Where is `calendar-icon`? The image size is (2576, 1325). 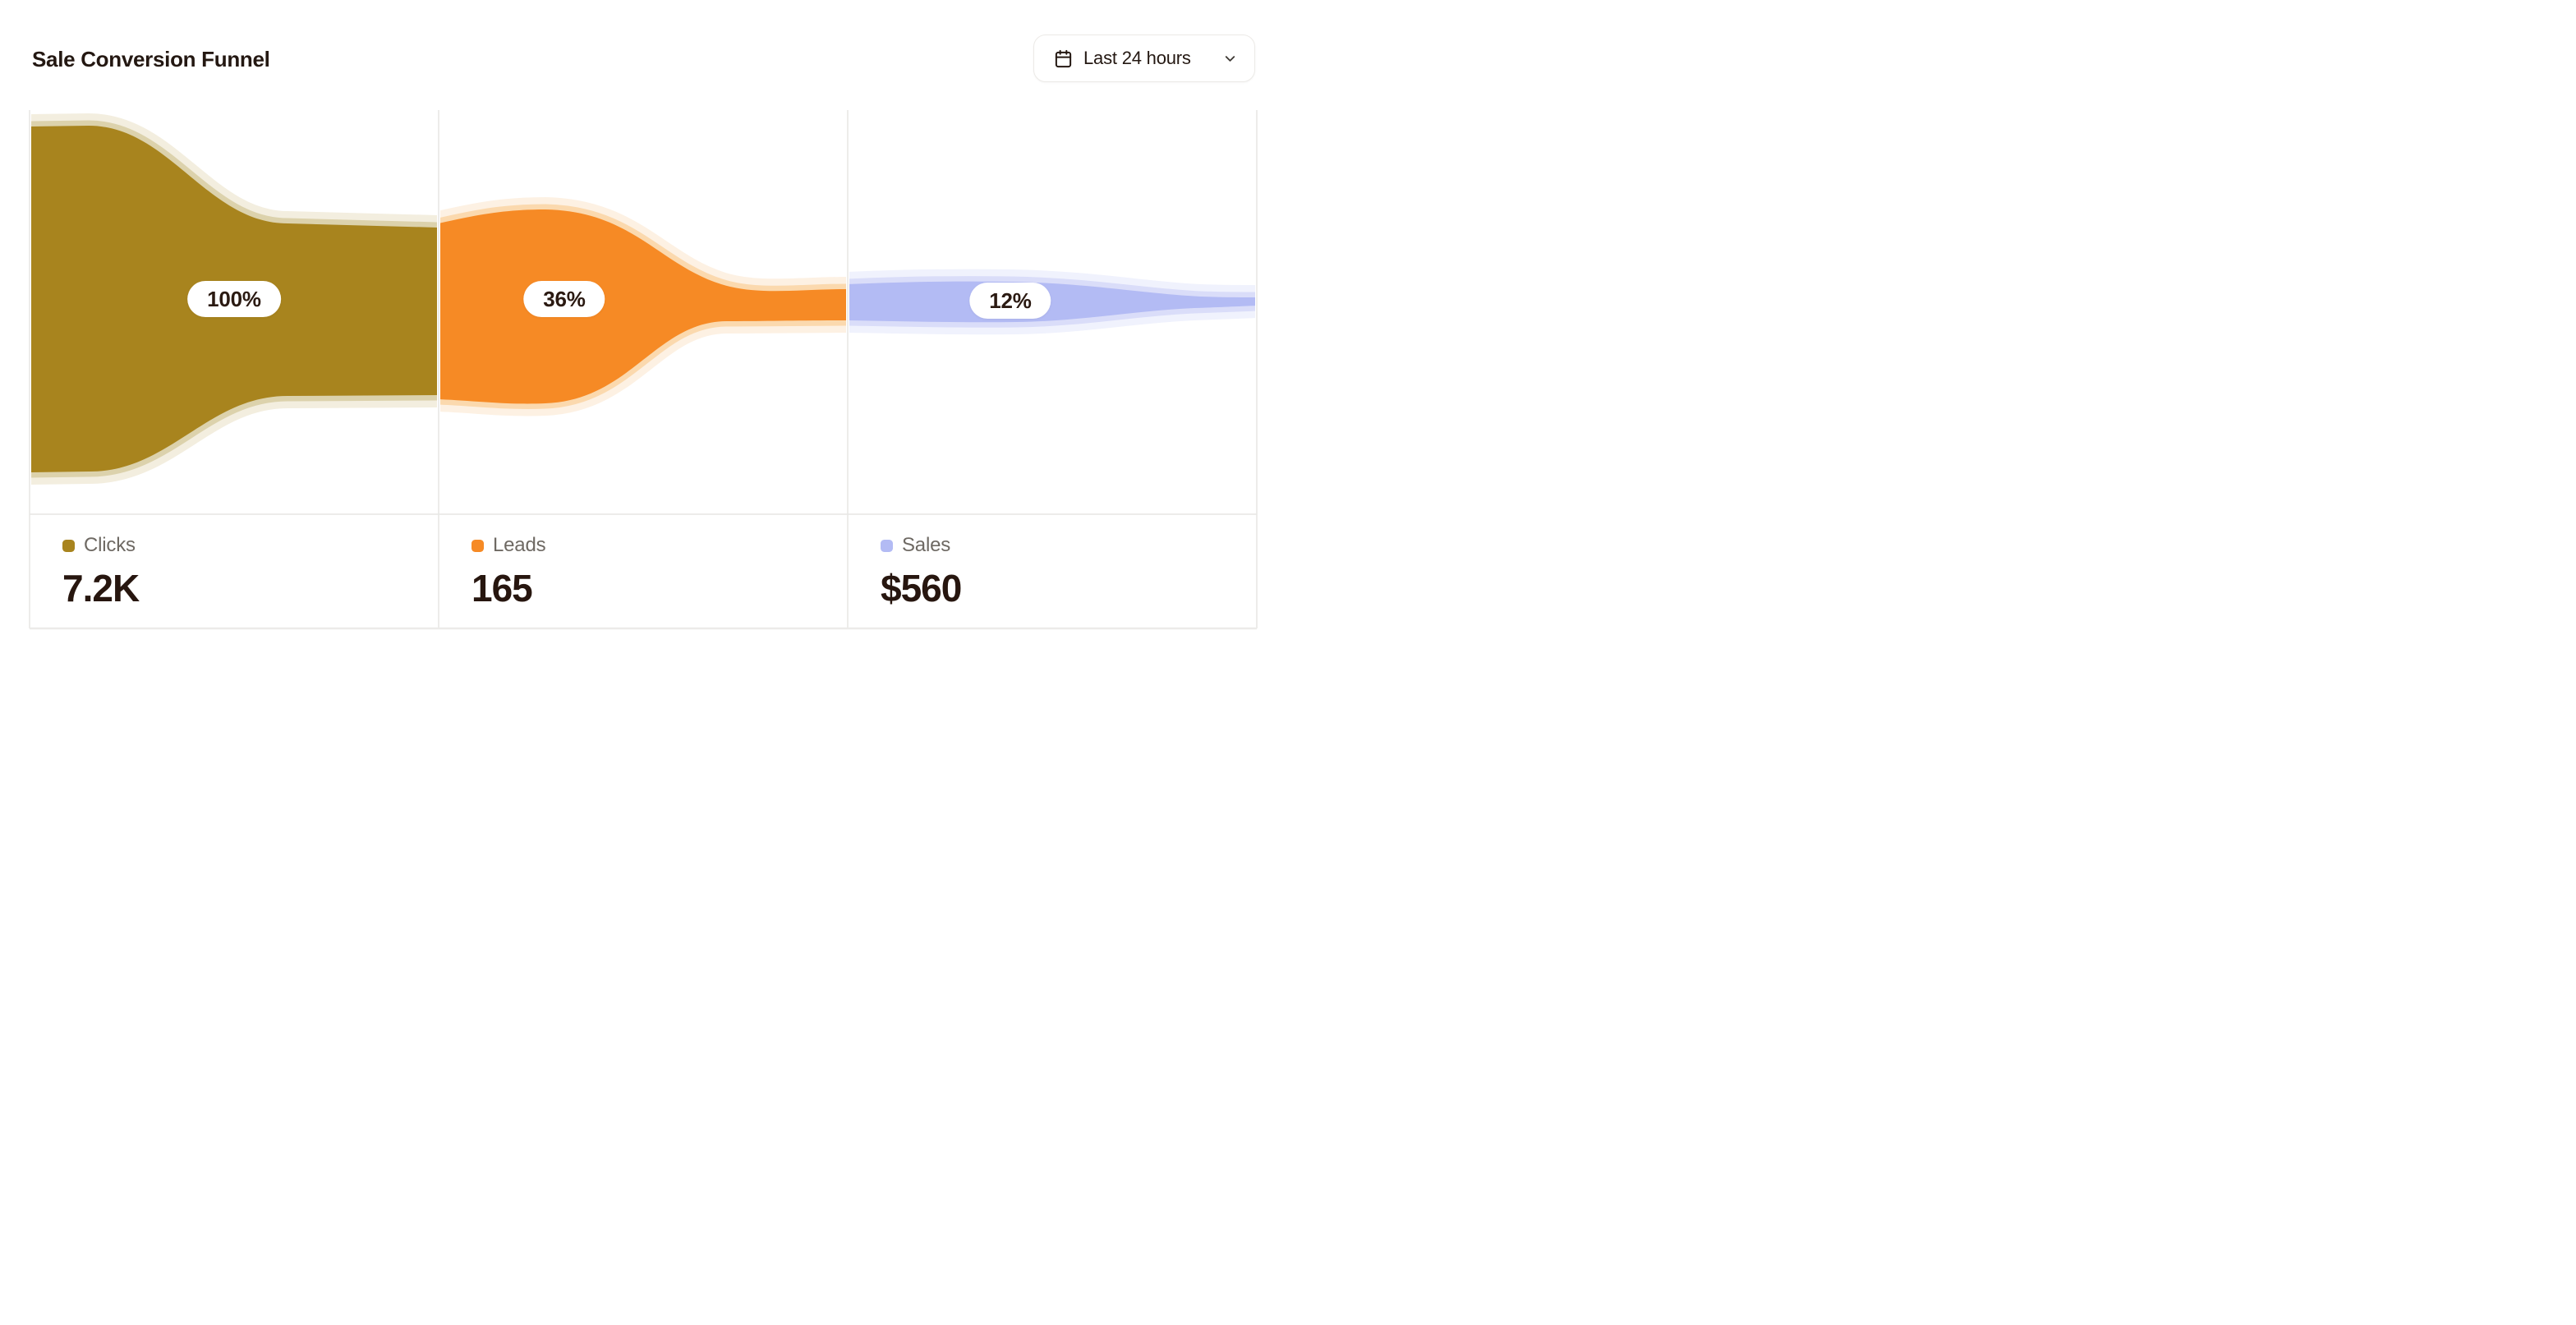 calendar-icon is located at coordinates (1063, 58).